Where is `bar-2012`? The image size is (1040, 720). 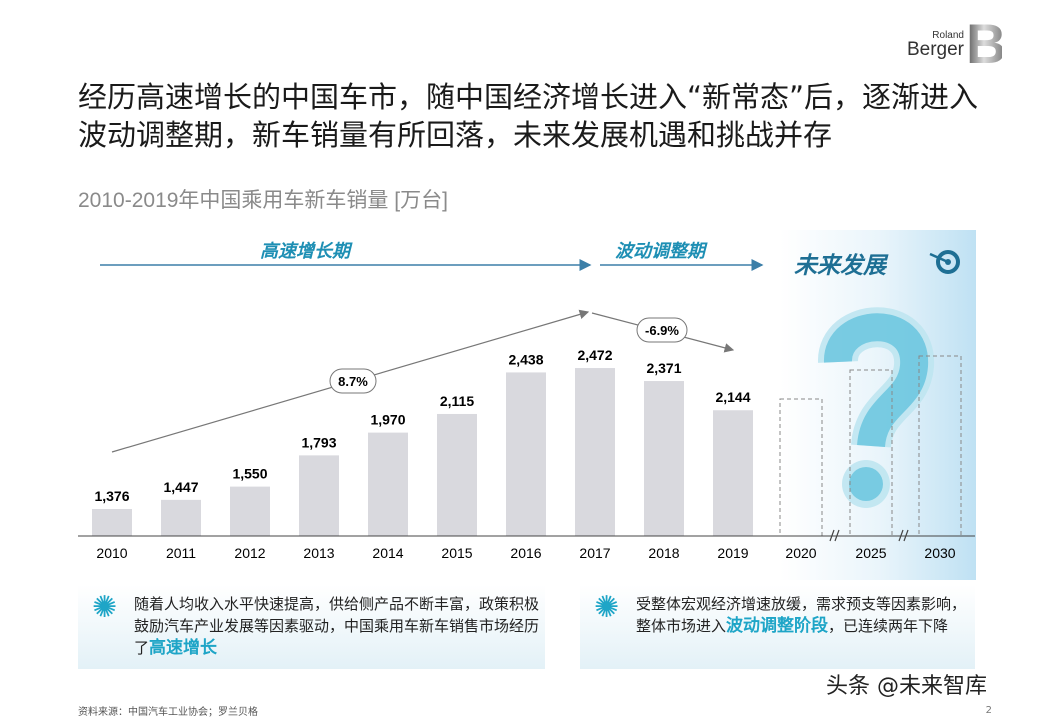
bar-2012 is located at coordinates (250, 511).